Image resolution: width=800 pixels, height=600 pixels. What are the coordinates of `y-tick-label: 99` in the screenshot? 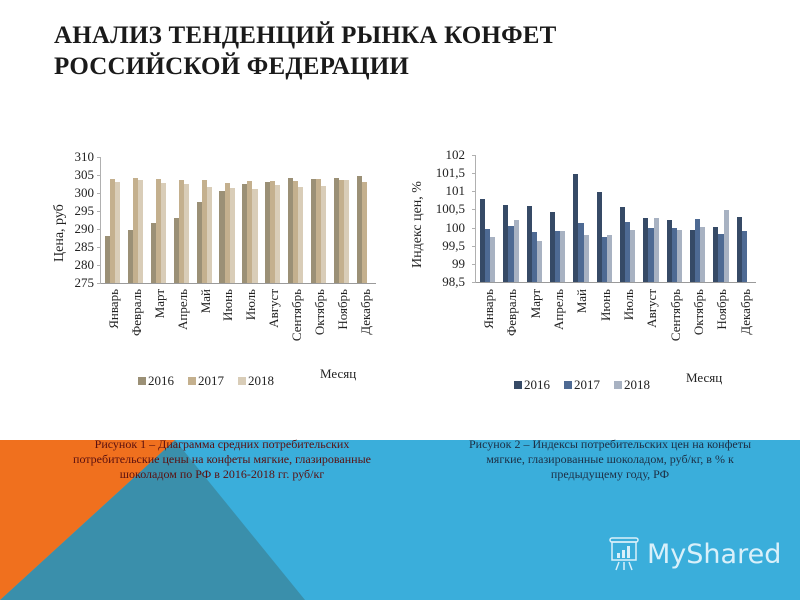 It's located at (458, 263).